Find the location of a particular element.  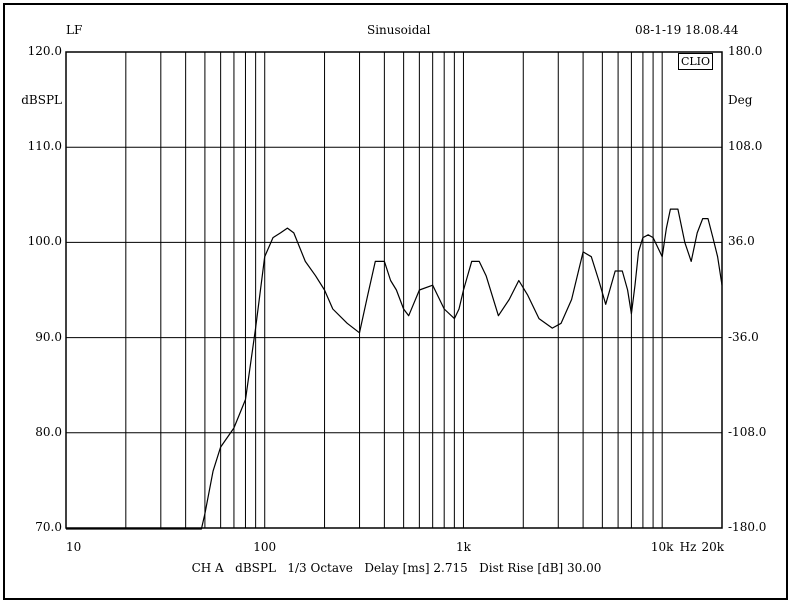

y2-tick-label: 108.0 is located at coordinates (745, 146).